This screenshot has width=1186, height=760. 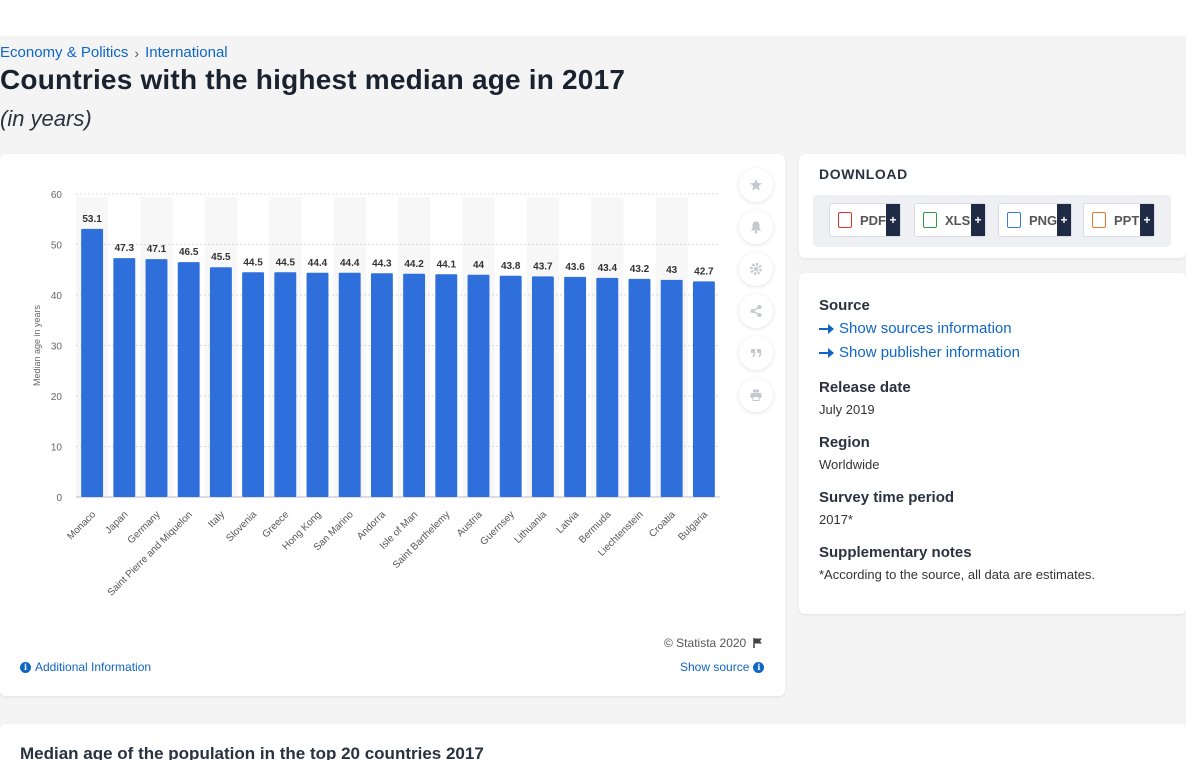 What do you see at coordinates (511, 266) in the screenshot?
I see `data-label: 43.8` at bounding box center [511, 266].